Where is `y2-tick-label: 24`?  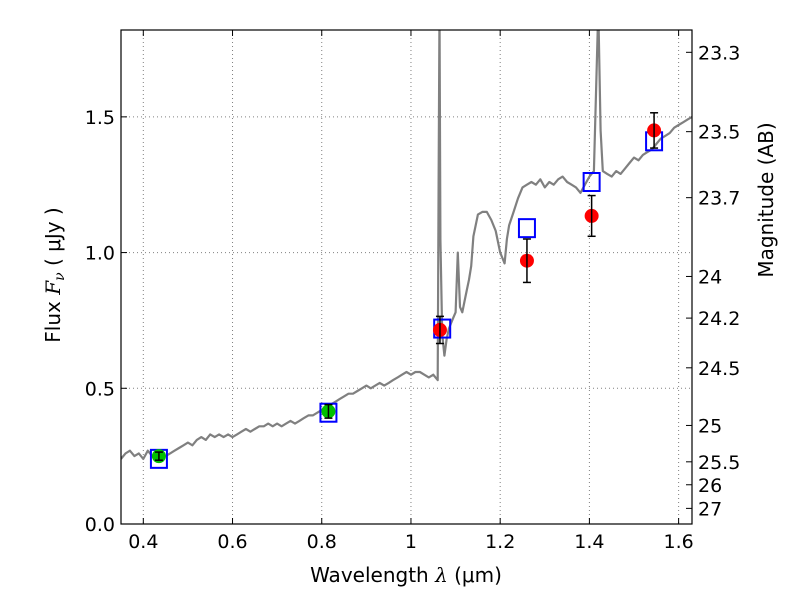 y2-tick-label: 24 is located at coordinates (710, 277).